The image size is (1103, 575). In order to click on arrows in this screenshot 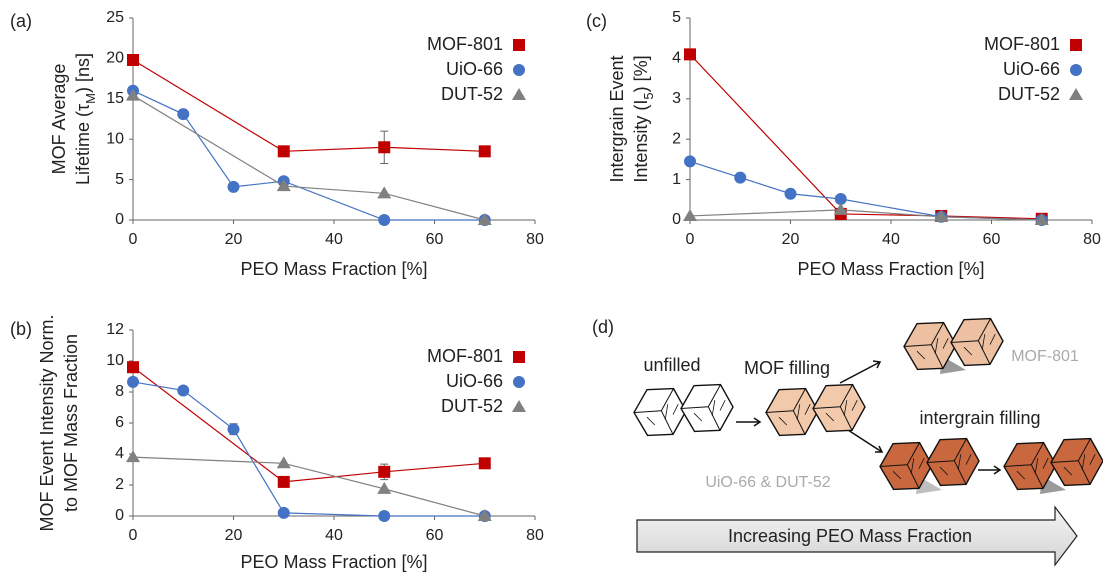, I will do `click(869, 417)`.